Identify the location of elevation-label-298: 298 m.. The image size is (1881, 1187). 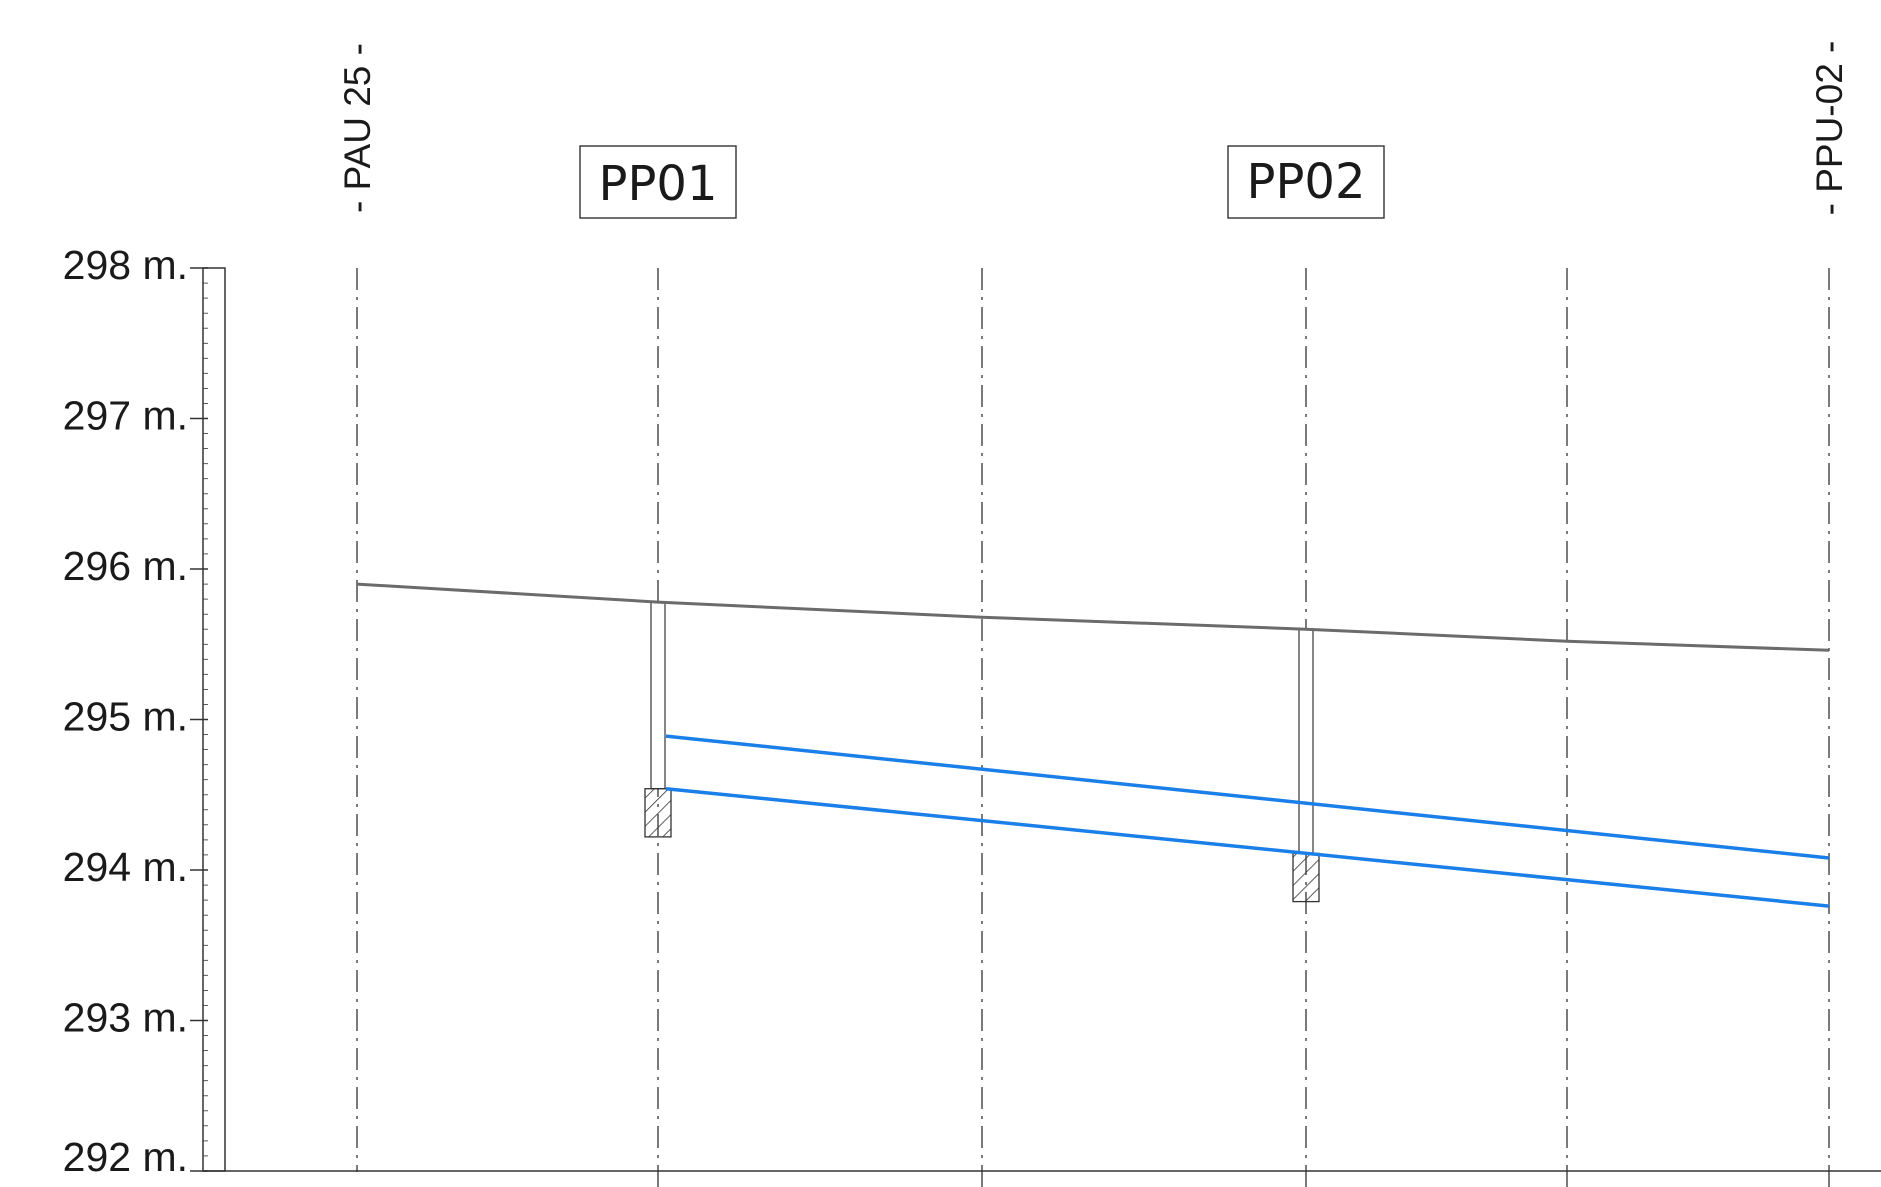
(125, 265).